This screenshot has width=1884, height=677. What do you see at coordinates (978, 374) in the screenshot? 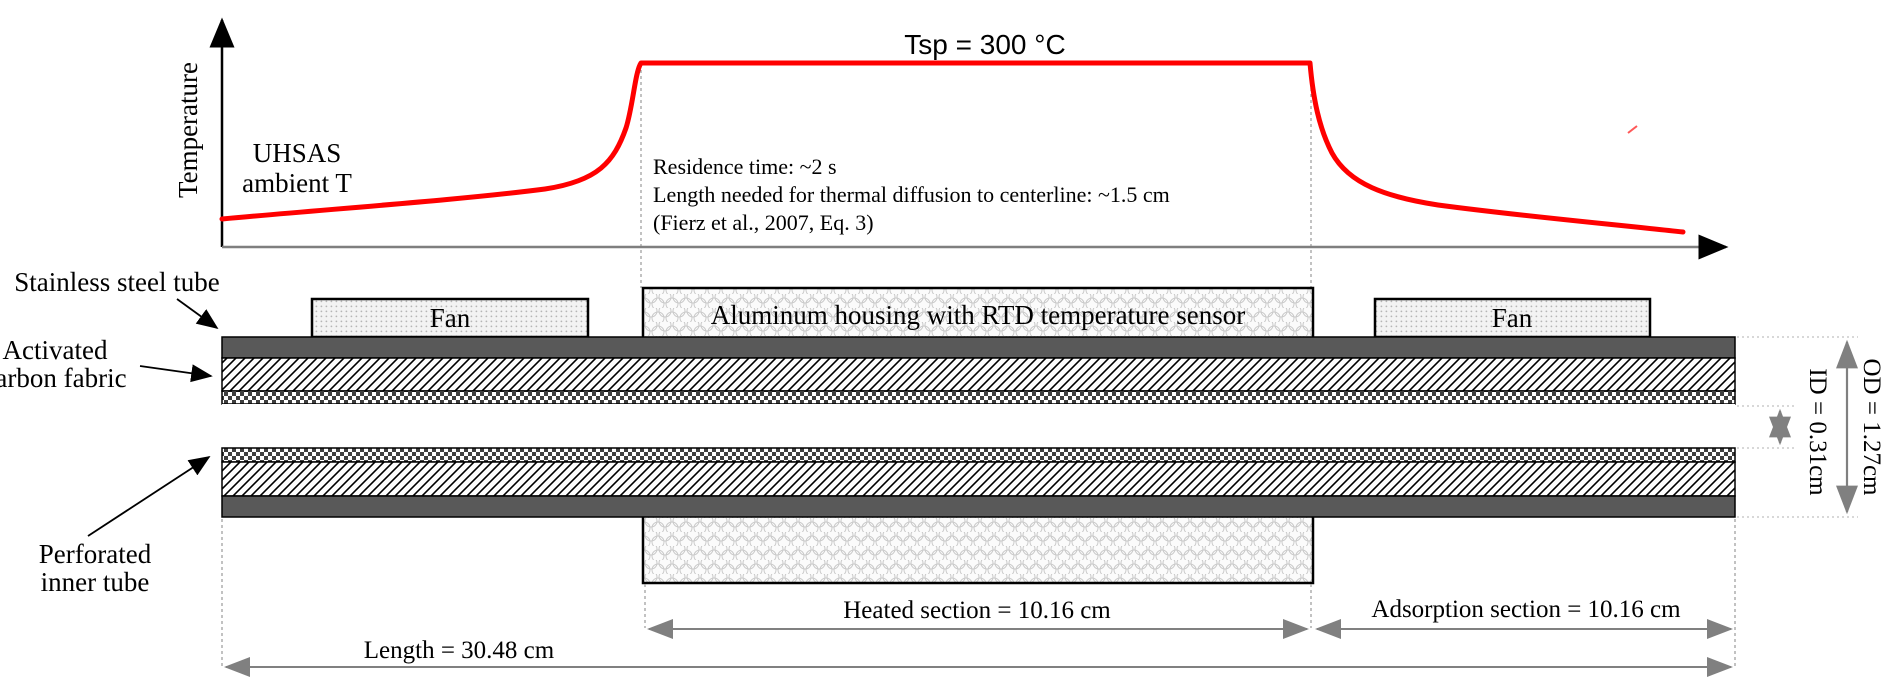
I see `carbon-fabric-top` at bounding box center [978, 374].